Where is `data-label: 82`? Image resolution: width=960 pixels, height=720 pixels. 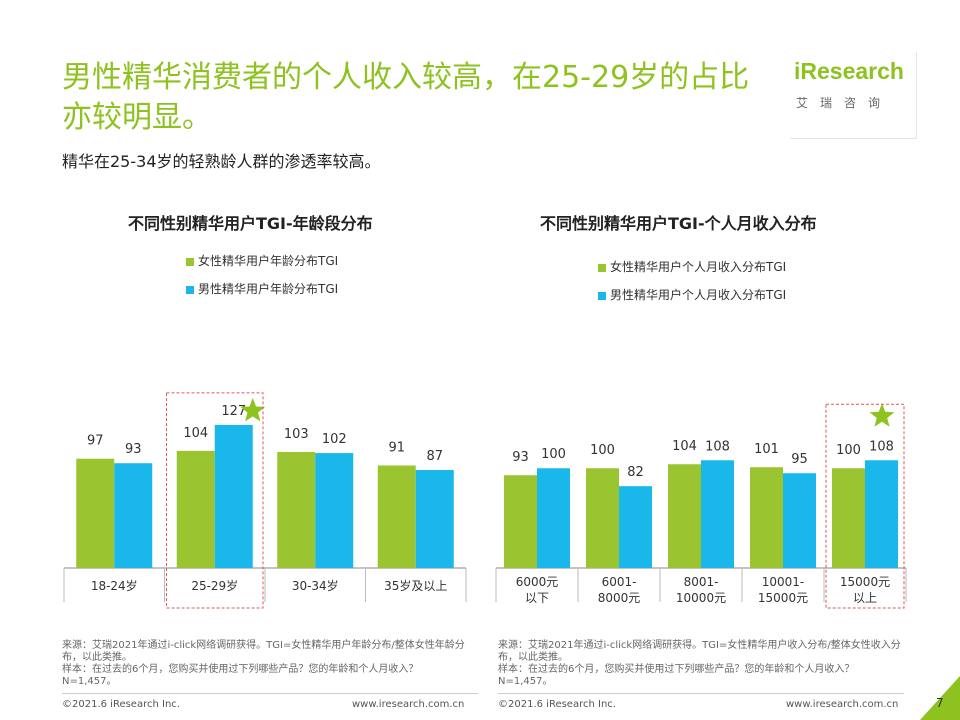
data-label: 82 is located at coordinates (635, 472).